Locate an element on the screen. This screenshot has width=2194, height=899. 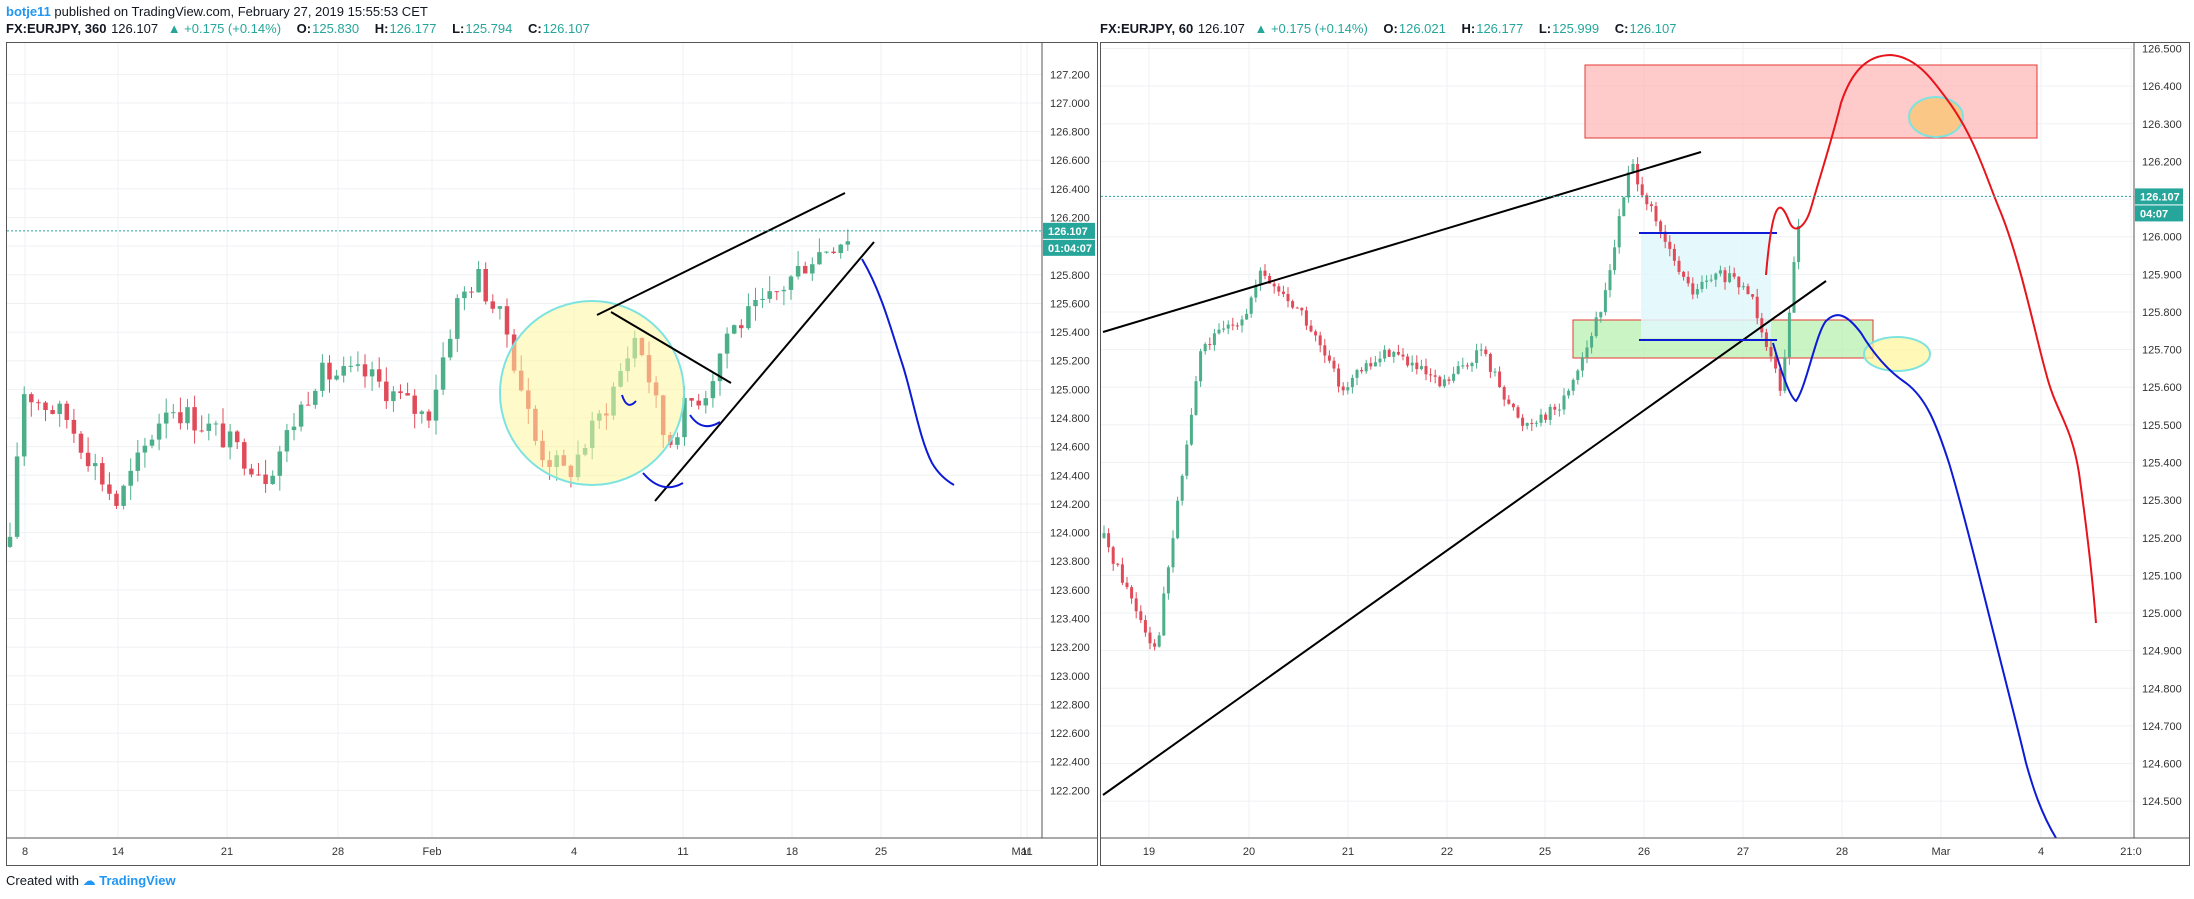
x-tick-label: 25 is located at coordinates (881, 852).